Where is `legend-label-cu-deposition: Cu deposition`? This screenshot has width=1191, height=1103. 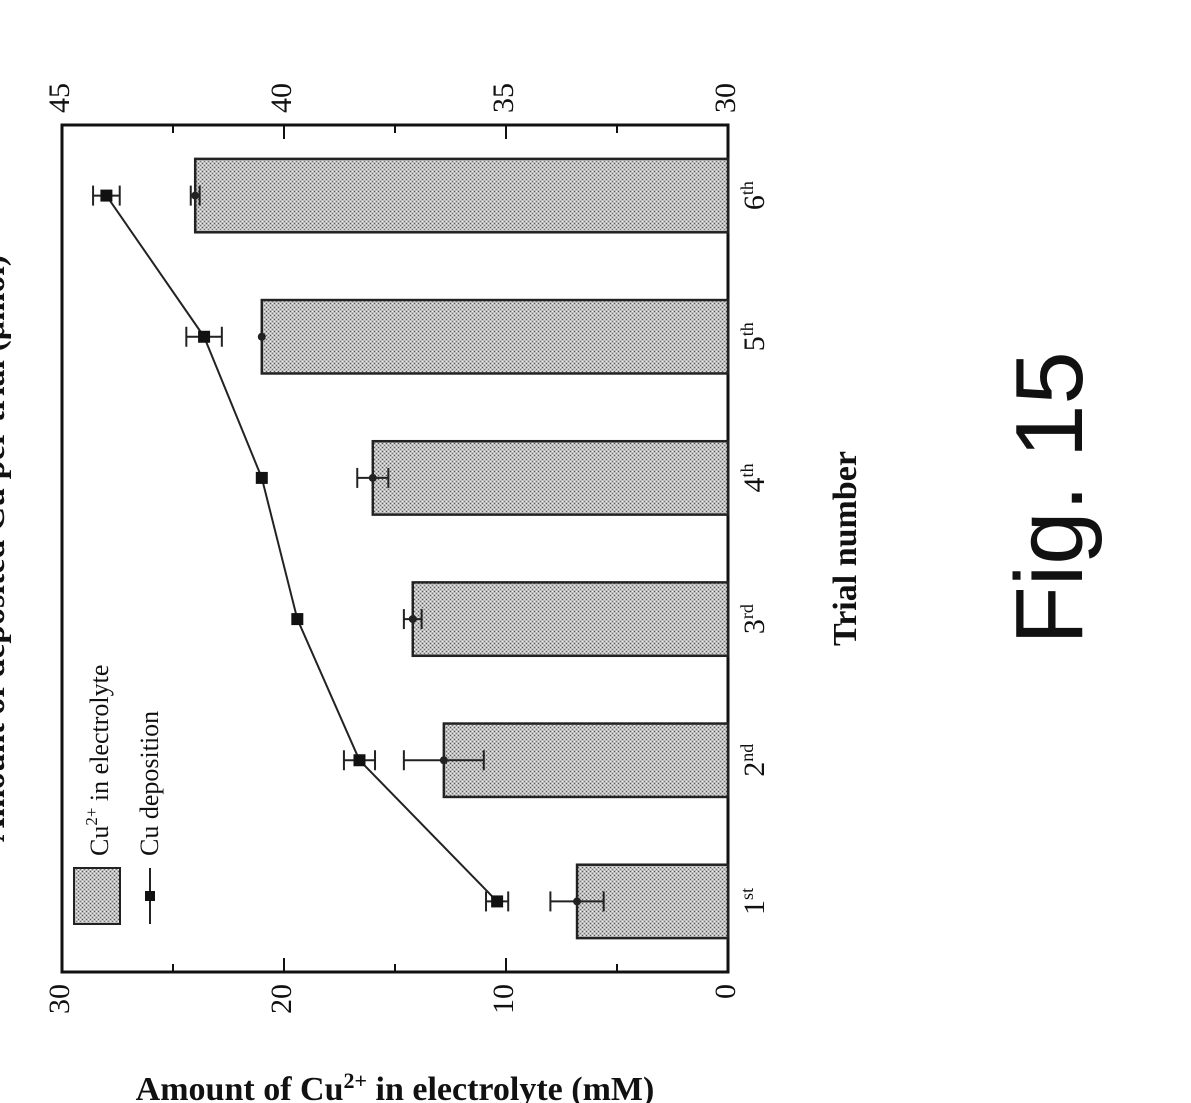
legend-label-cu-deposition: Cu deposition is located at coordinates (149, 783).